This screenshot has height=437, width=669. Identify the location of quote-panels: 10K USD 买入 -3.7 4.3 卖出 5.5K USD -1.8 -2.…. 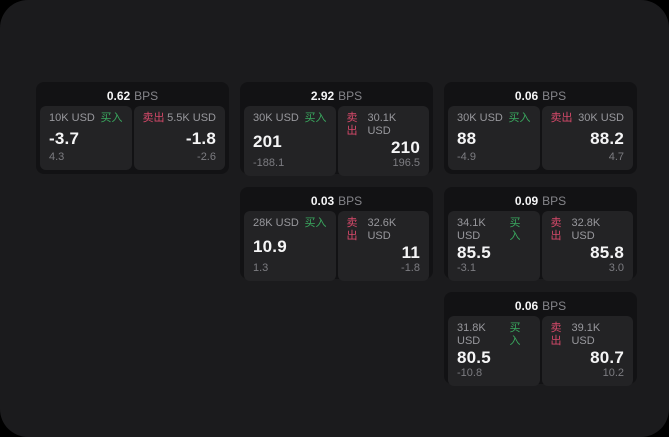
(132, 138).